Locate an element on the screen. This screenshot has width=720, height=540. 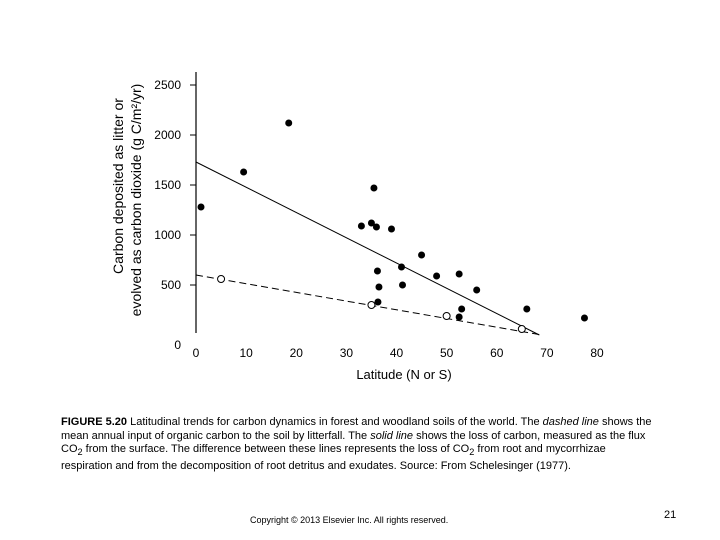
dashed-trend-line is located at coordinates (368, 305).